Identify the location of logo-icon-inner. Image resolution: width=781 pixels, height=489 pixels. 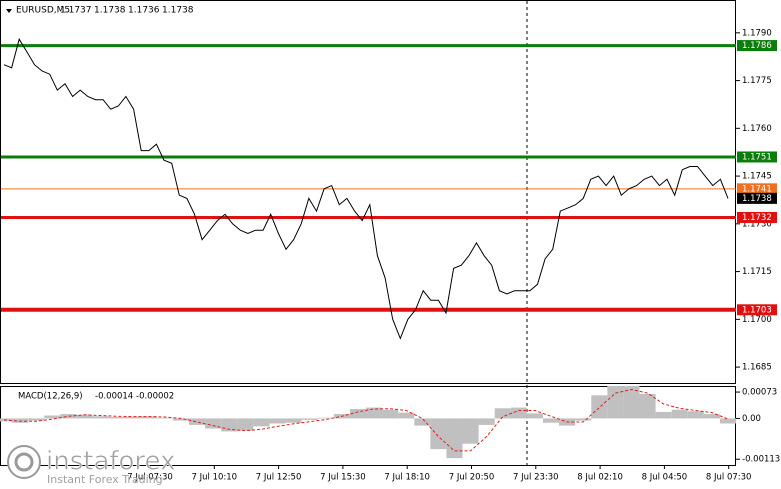
(24, 462).